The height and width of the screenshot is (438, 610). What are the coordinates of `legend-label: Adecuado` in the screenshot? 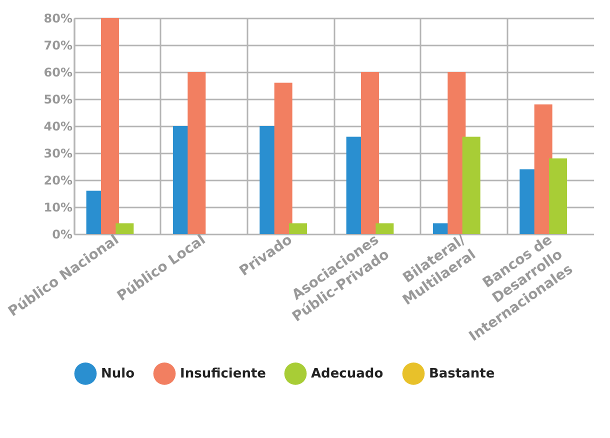 It's located at (347, 374).